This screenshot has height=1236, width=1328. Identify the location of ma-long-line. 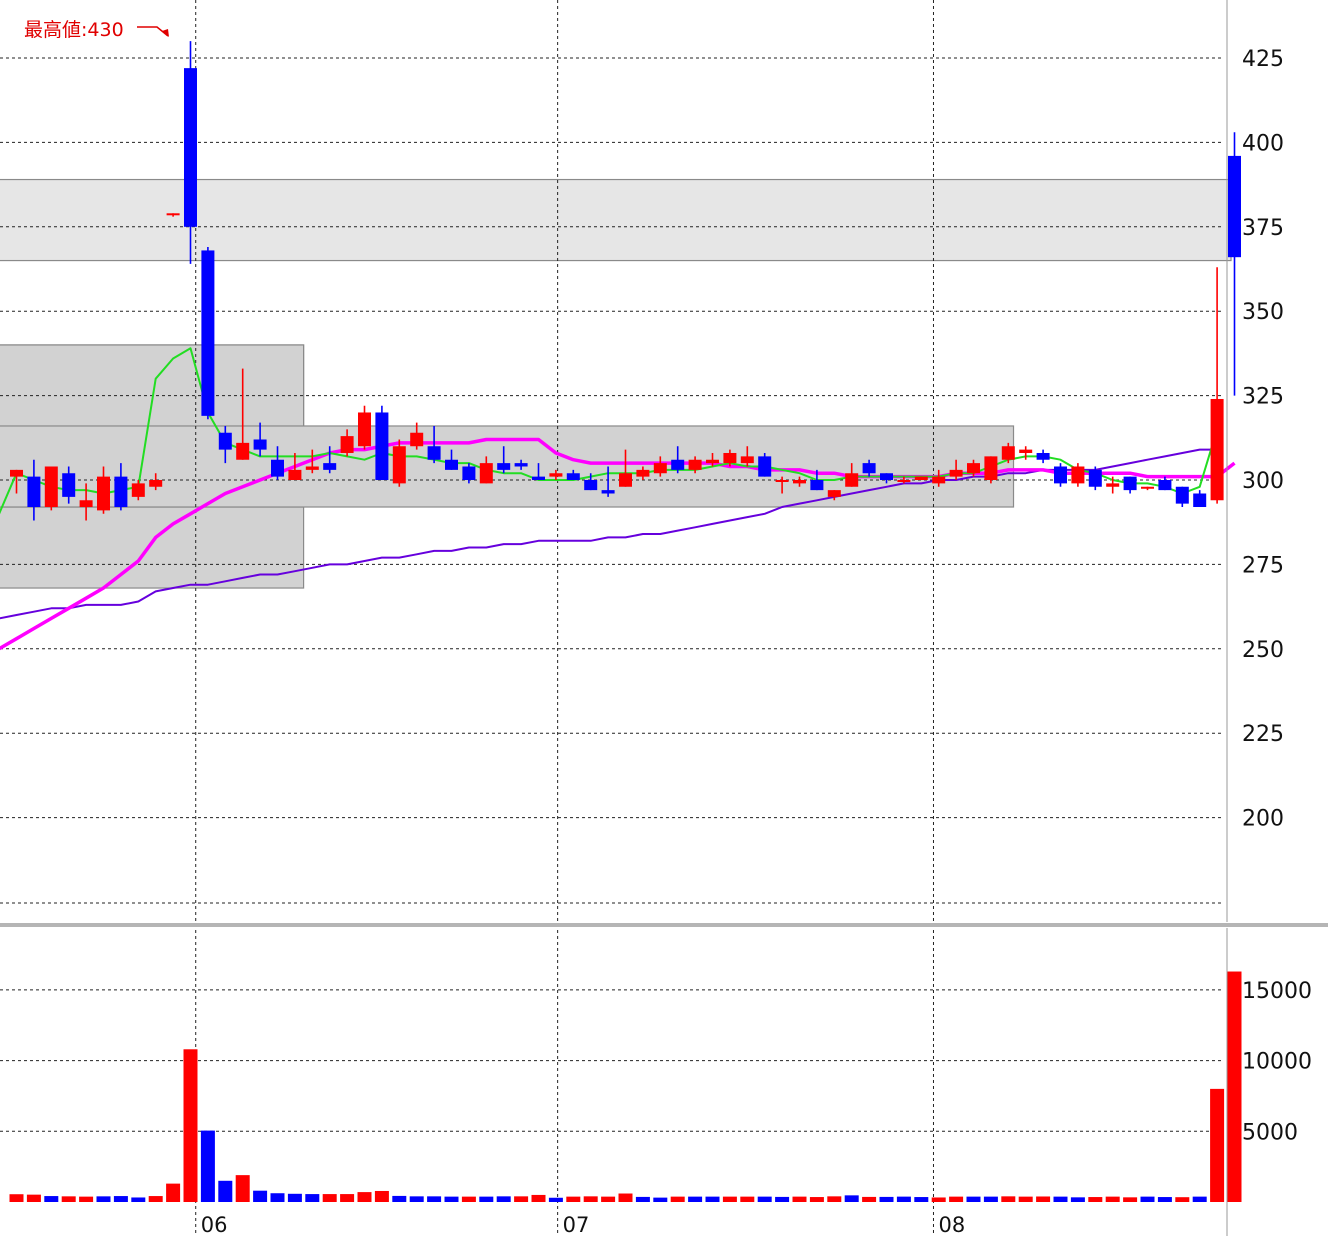
(609, 534).